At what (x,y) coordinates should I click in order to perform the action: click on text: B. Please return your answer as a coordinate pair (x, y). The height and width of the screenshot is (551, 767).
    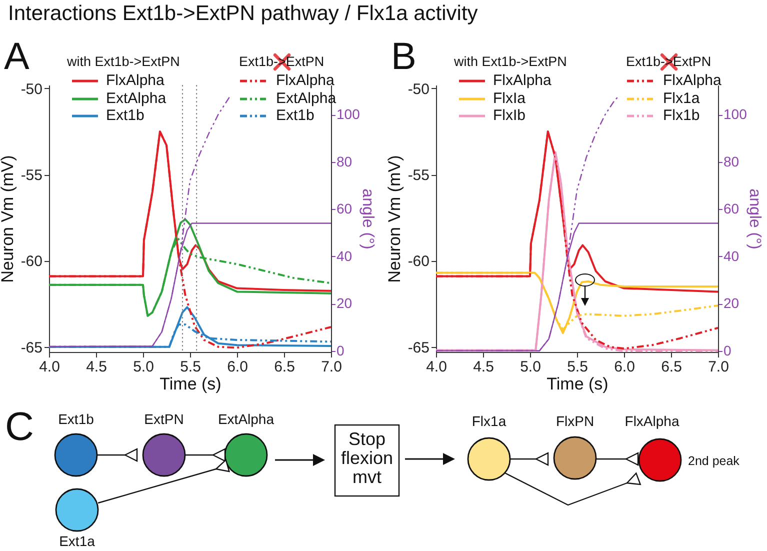
    Looking at the image, I should click on (403, 57).